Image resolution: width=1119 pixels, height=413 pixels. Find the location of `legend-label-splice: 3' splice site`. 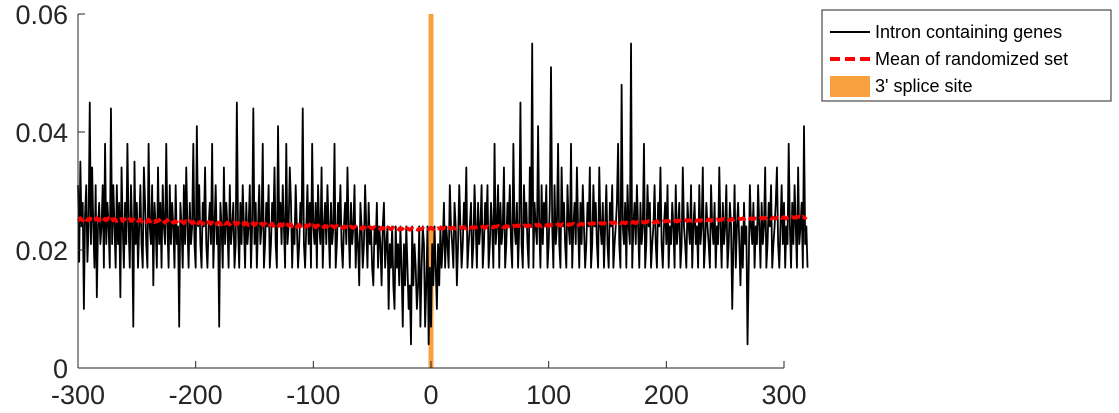

legend-label-splice: 3' splice site is located at coordinates (923, 86).